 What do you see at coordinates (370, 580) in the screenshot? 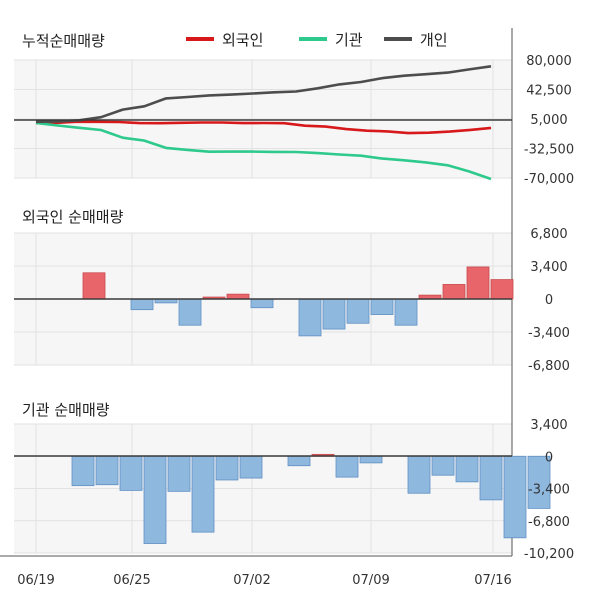
I see `x-tick-label: 07/09` at bounding box center [370, 580].